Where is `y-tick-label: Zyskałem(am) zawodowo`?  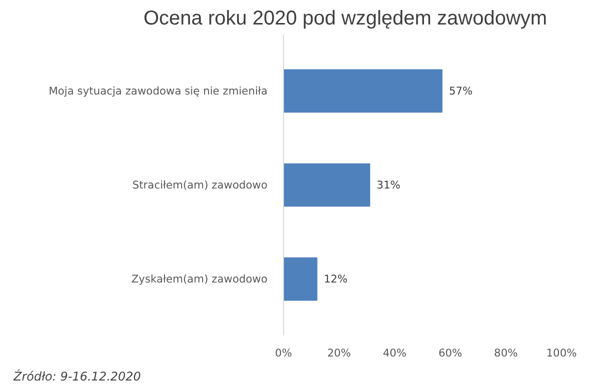
y-tick-label: Zyskałem(am) zawodowo is located at coordinates (199, 279).